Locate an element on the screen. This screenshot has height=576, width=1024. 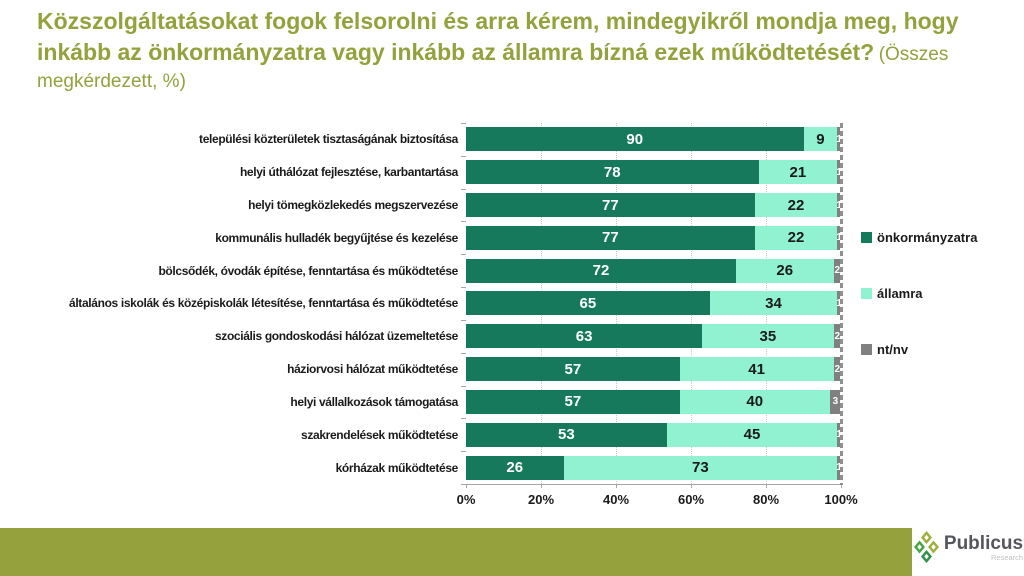
bar-segment-allamra: 21 is located at coordinates (798, 172).